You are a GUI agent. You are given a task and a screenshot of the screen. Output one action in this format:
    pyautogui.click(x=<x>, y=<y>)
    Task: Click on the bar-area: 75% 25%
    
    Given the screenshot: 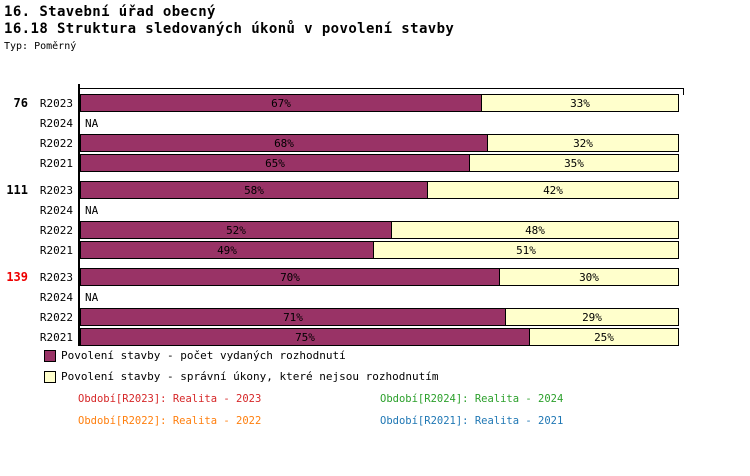 What is the action you would take?
    pyautogui.click(x=380, y=337)
    